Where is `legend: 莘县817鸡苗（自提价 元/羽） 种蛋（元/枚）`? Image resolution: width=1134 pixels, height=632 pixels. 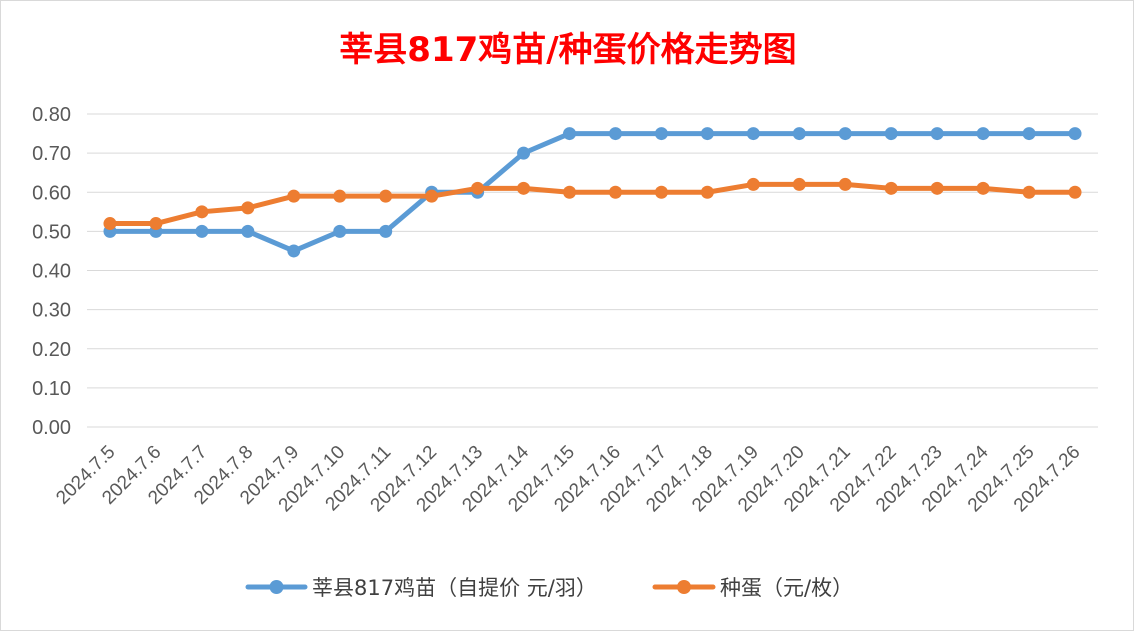 legend: 莘县817鸡苗（自提价 元/羽） 种蛋（元/枚） is located at coordinates (549, 588).